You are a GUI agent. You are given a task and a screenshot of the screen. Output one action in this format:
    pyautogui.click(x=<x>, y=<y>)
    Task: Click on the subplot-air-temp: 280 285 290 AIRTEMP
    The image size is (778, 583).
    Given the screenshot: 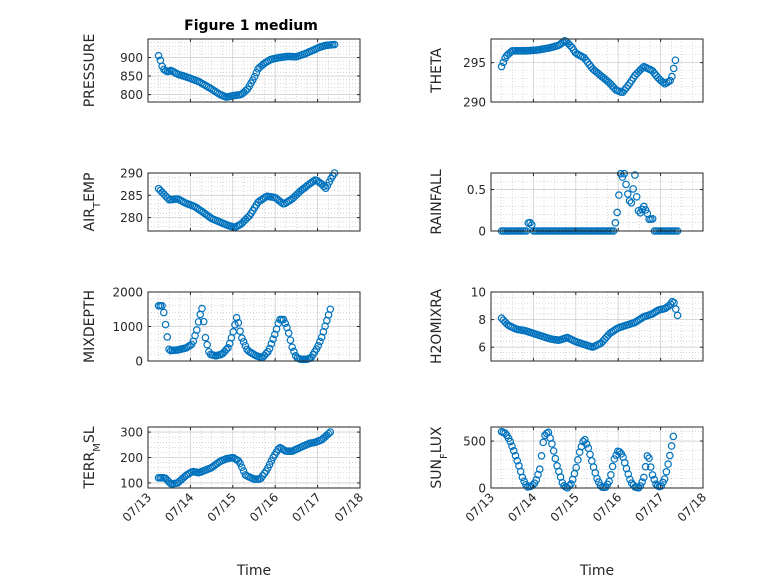 What is the action you would take?
    pyautogui.click(x=221, y=199)
    